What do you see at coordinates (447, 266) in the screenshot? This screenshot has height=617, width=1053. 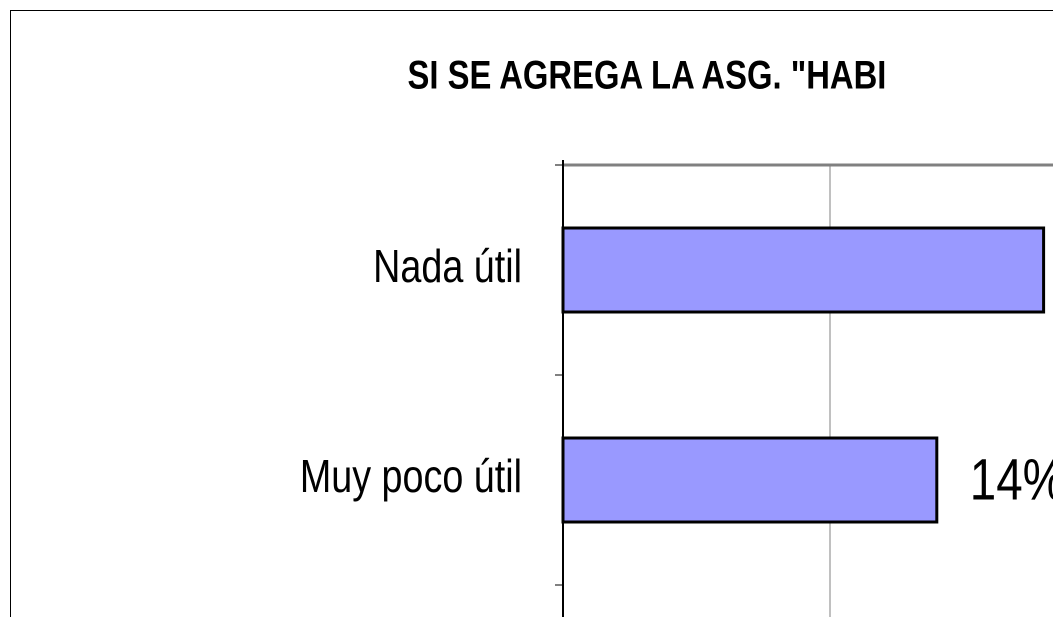 I see `y-tick-label: Nada útil` at bounding box center [447, 266].